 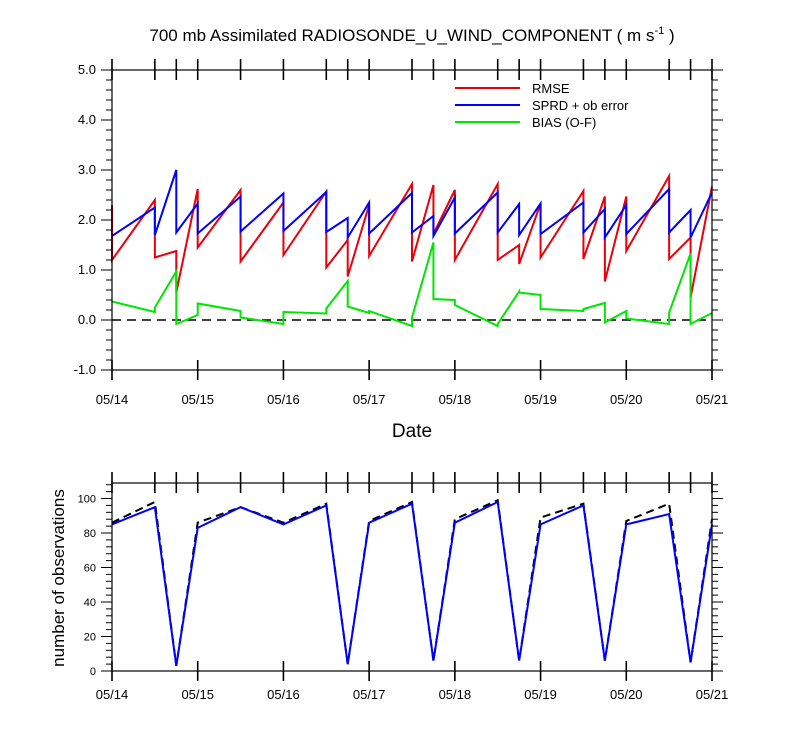 What do you see at coordinates (87, 500) in the screenshot?
I see `bottom-y-tick-label: 100` at bounding box center [87, 500].